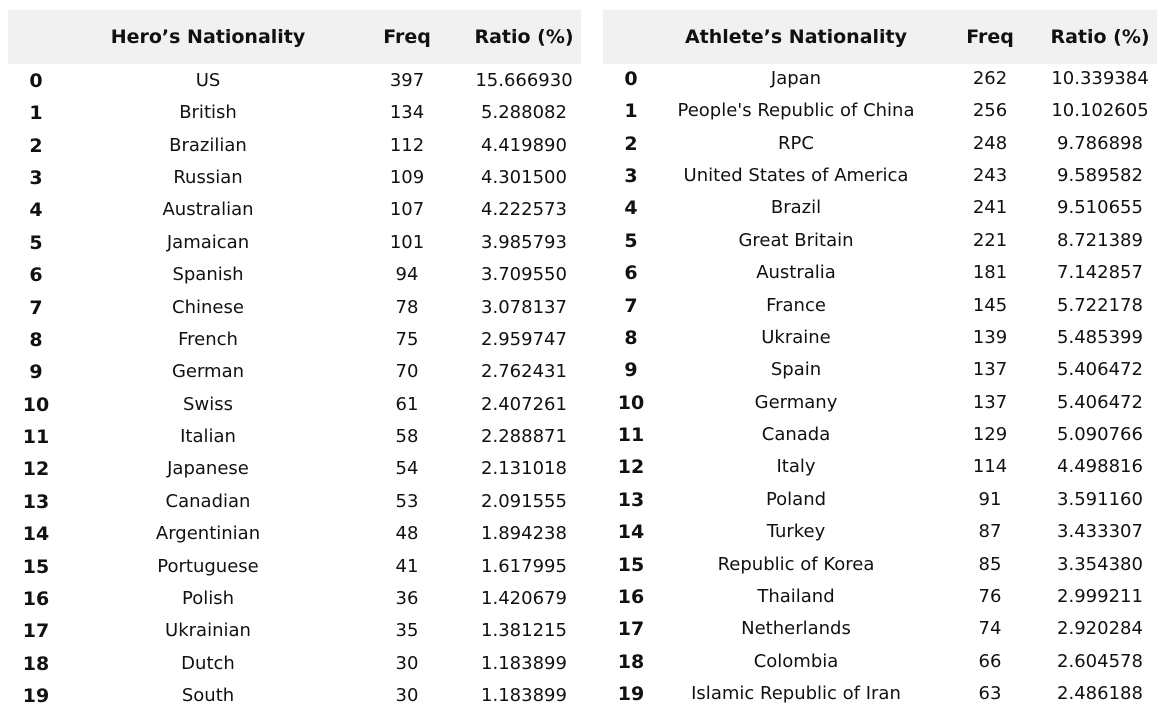  Describe the element at coordinates (880, 565) in the screenshot. I see `table-row: 15 Republic of Korea 85 3.354380` at that location.